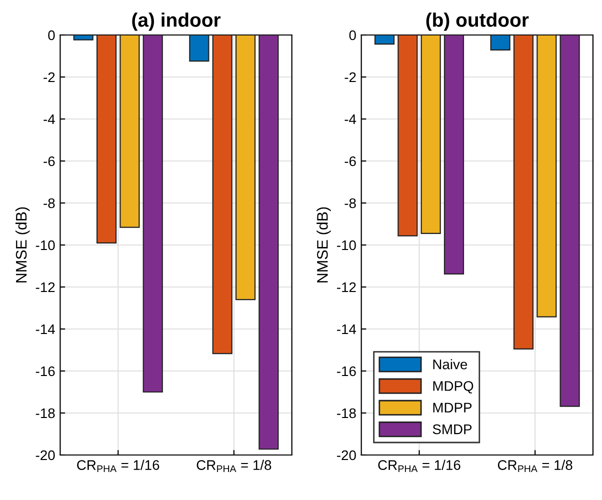 The image size is (602, 500). Describe the element at coordinates (176, 21) in the screenshot. I see `chart-title: (a) indoor` at that location.